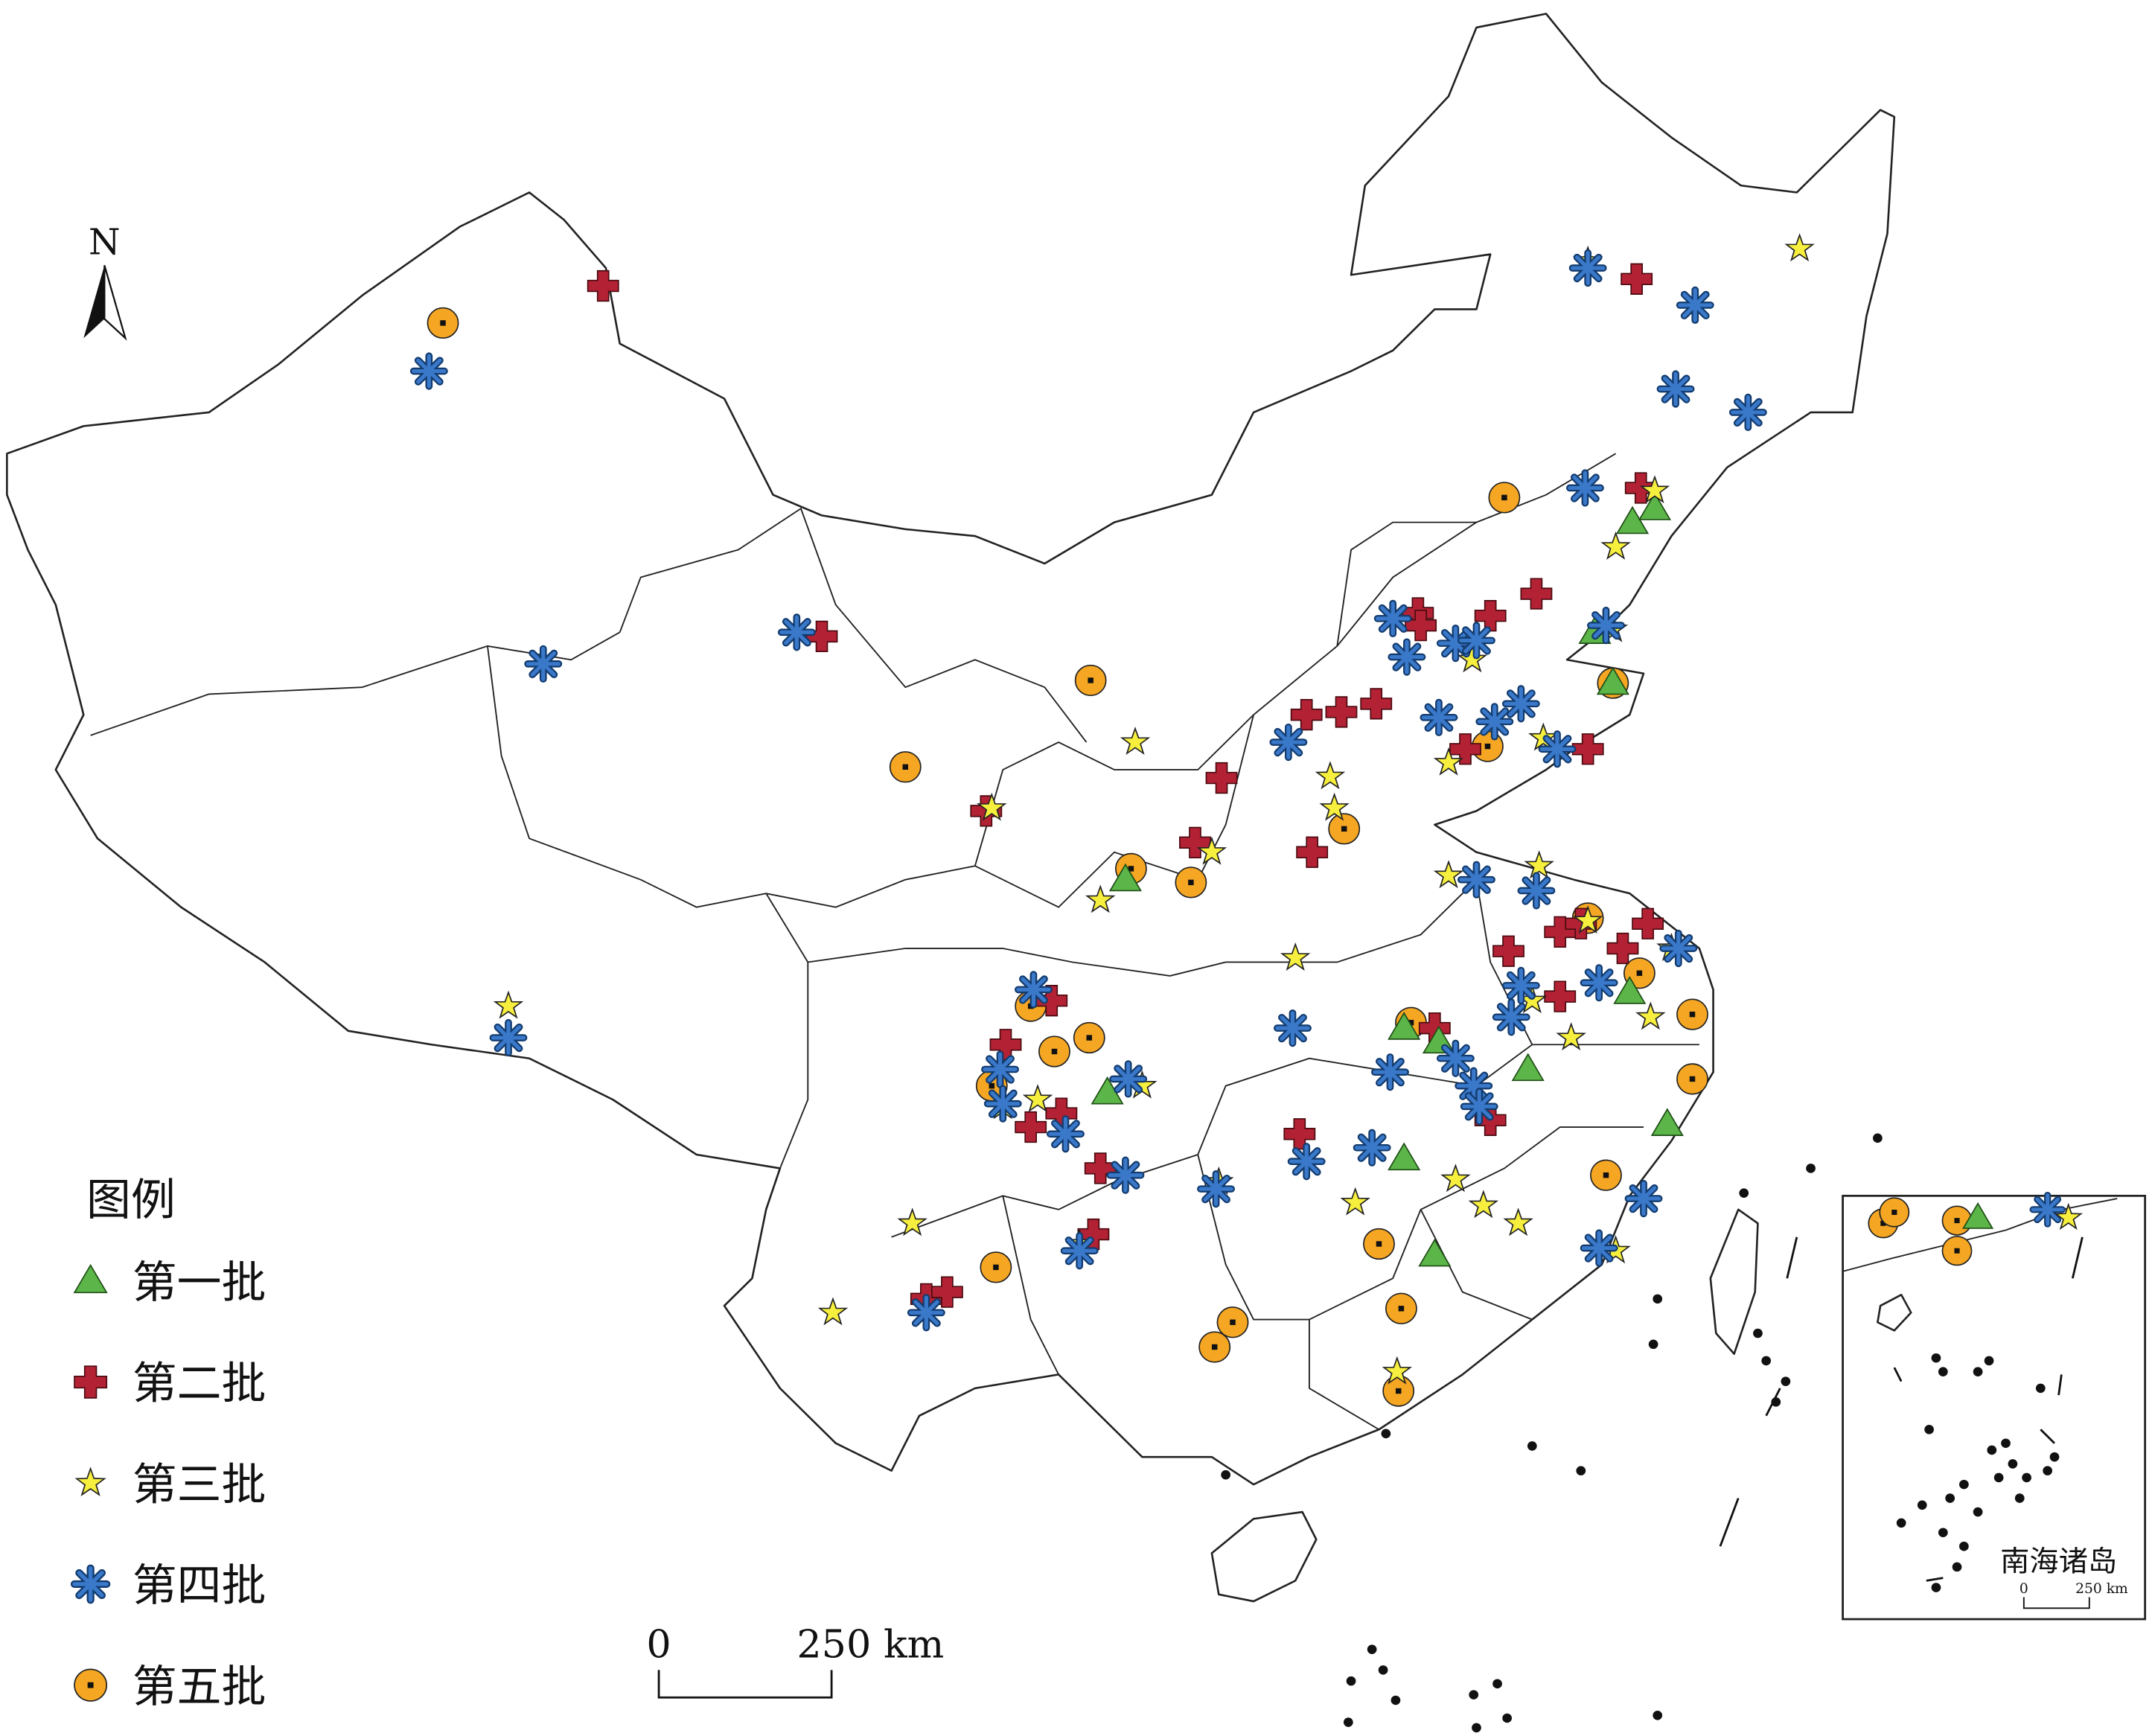 Image resolution: width=2152 pixels, height=1736 pixels. I want to click on legend-label: 第三批, so click(199, 1485).